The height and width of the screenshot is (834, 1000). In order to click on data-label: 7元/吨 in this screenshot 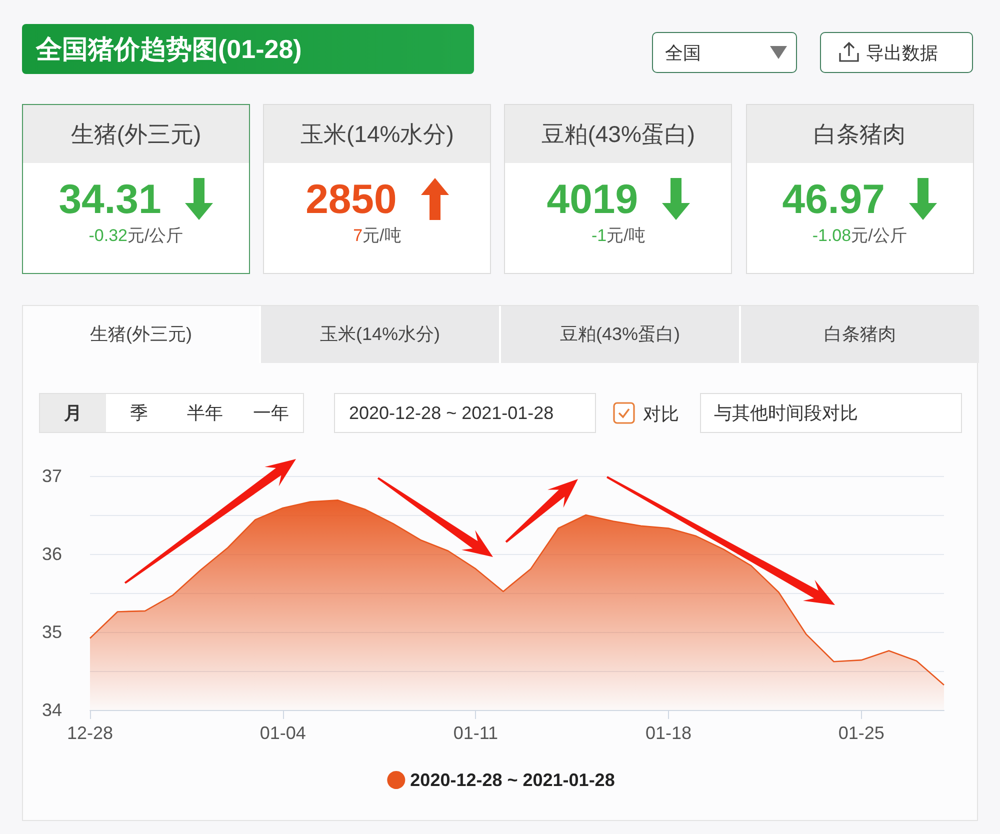, I will do `click(377, 235)`.